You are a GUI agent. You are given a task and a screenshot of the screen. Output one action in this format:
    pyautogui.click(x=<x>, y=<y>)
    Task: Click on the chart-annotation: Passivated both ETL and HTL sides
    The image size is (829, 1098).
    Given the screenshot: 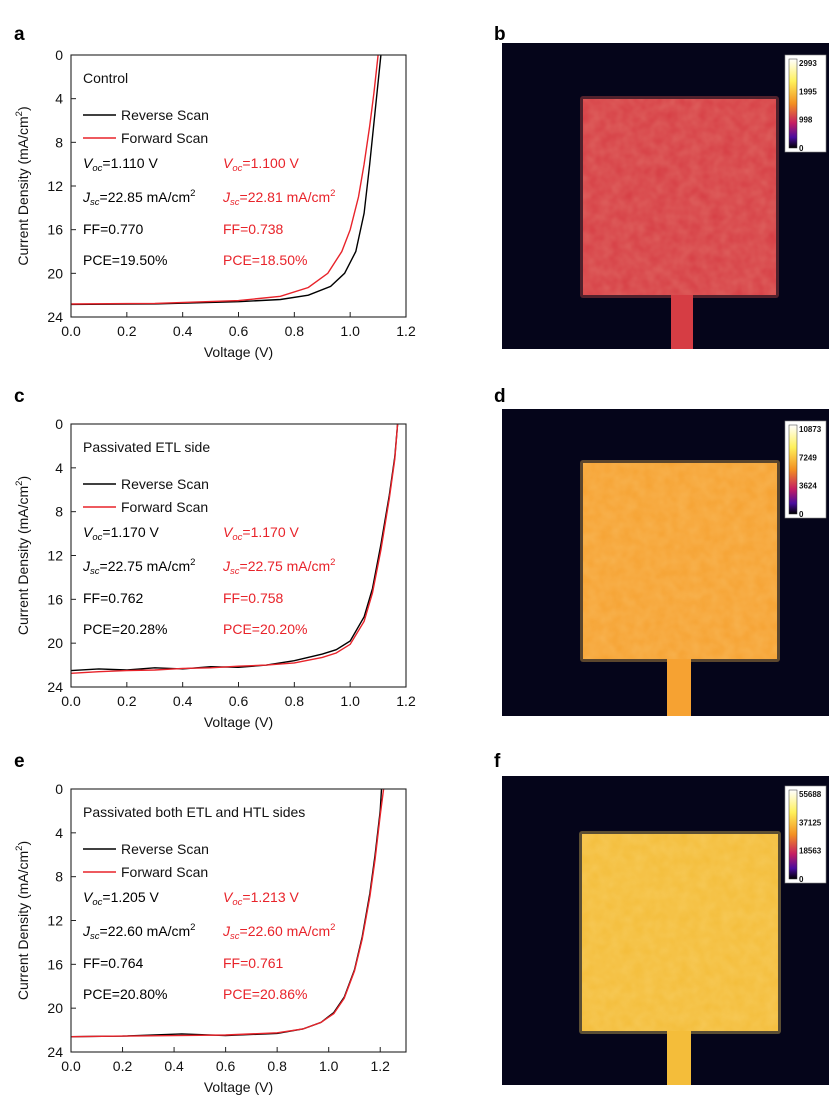 What is the action you would take?
    pyautogui.click(x=194, y=812)
    